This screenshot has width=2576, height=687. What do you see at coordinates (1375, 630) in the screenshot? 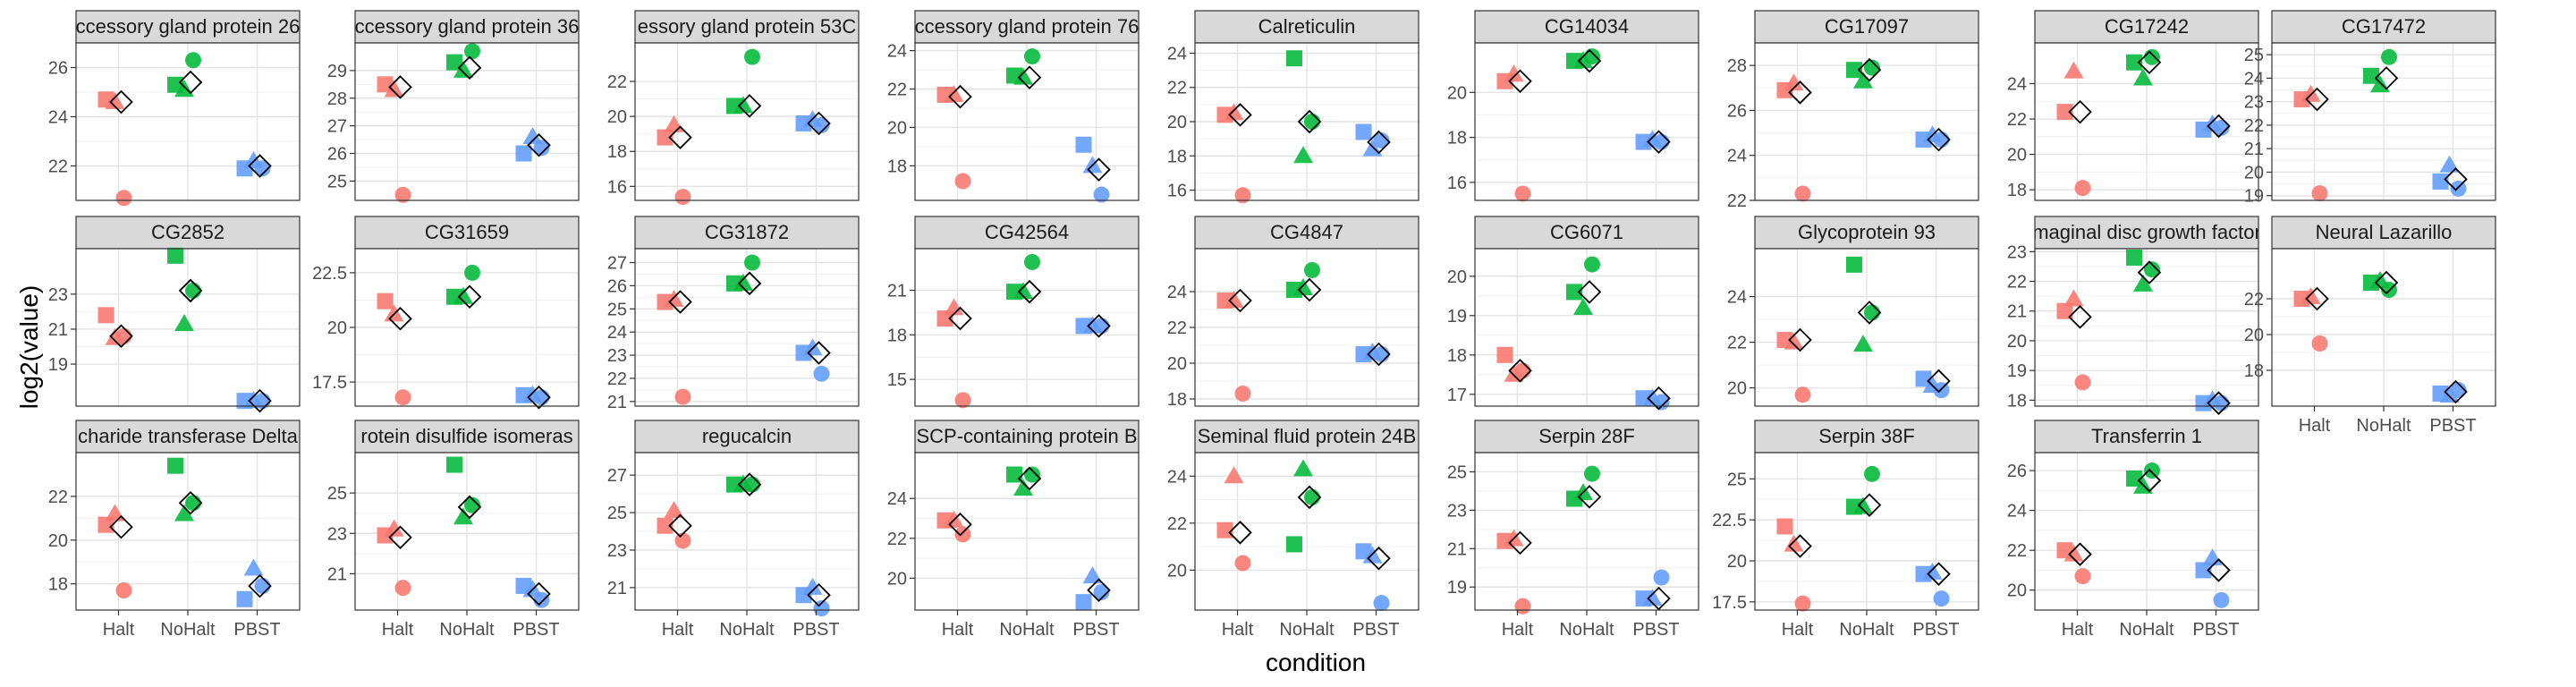
I see `x-tick-label: PBST` at bounding box center [1375, 630].